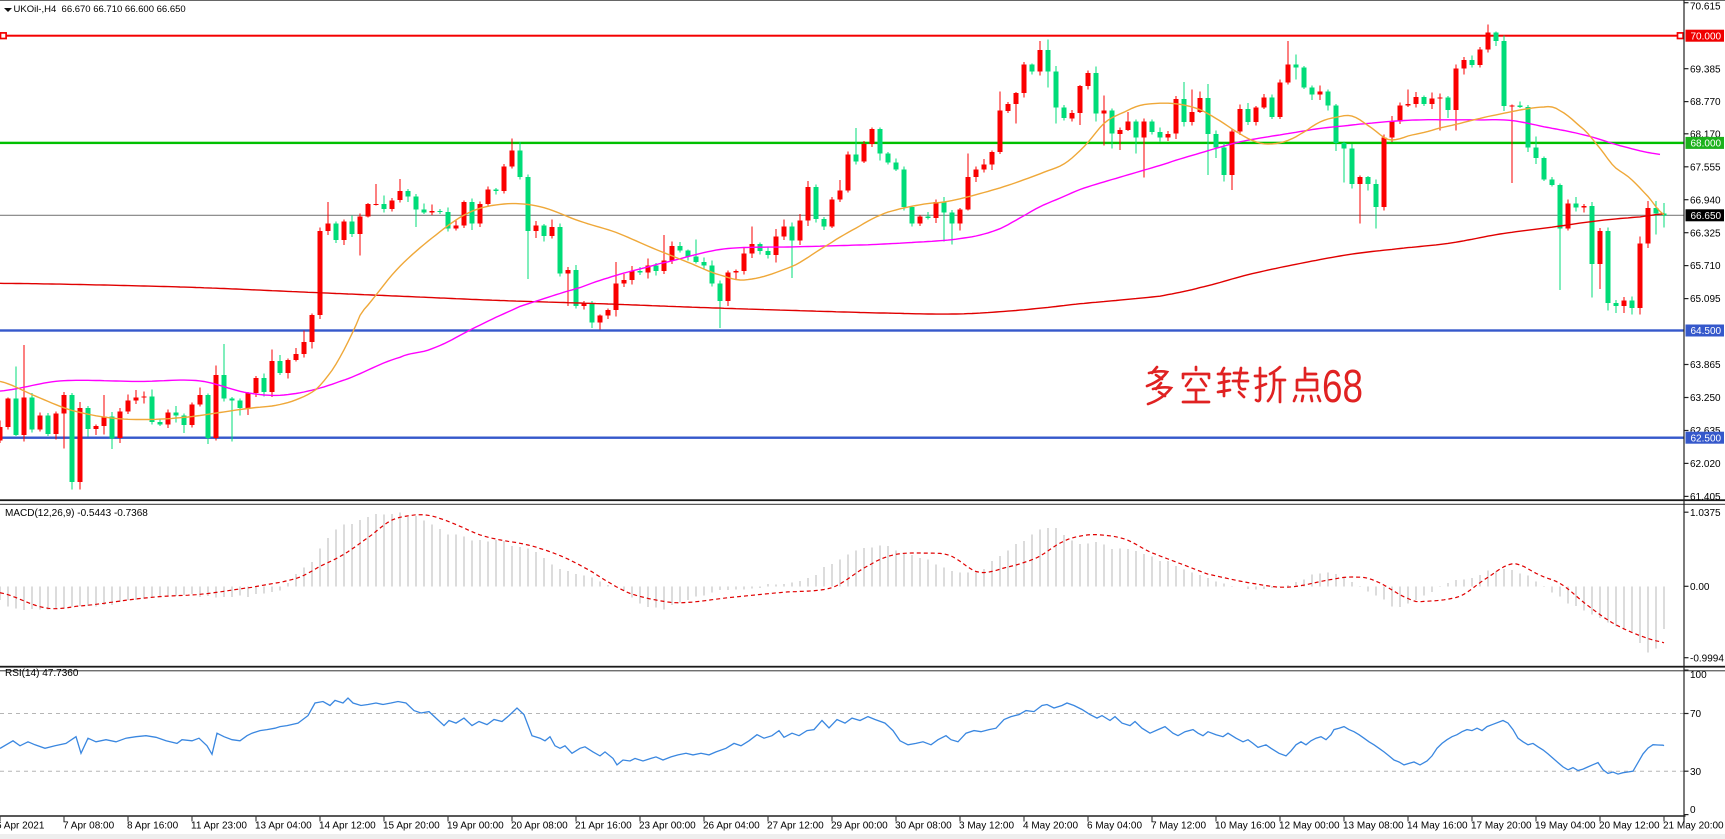  Describe the element at coordinates (411, 826) in the screenshot. I see `svg-text: 15 Apr 20:00` at that location.